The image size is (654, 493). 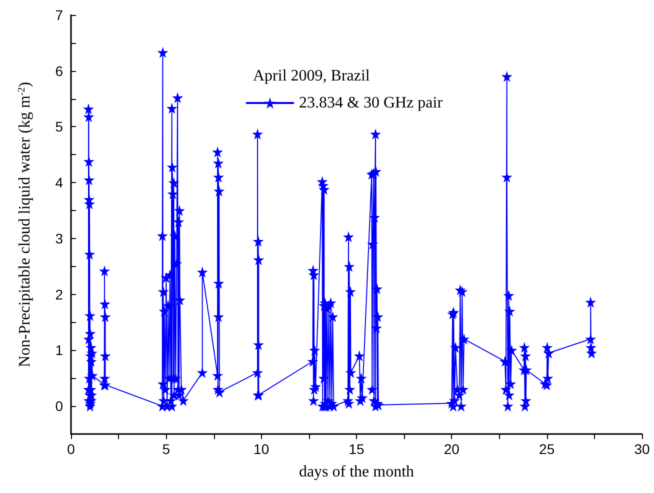 What do you see at coordinates (166, 449) in the screenshot?
I see `x-tick-label: 5` at bounding box center [166, 449].